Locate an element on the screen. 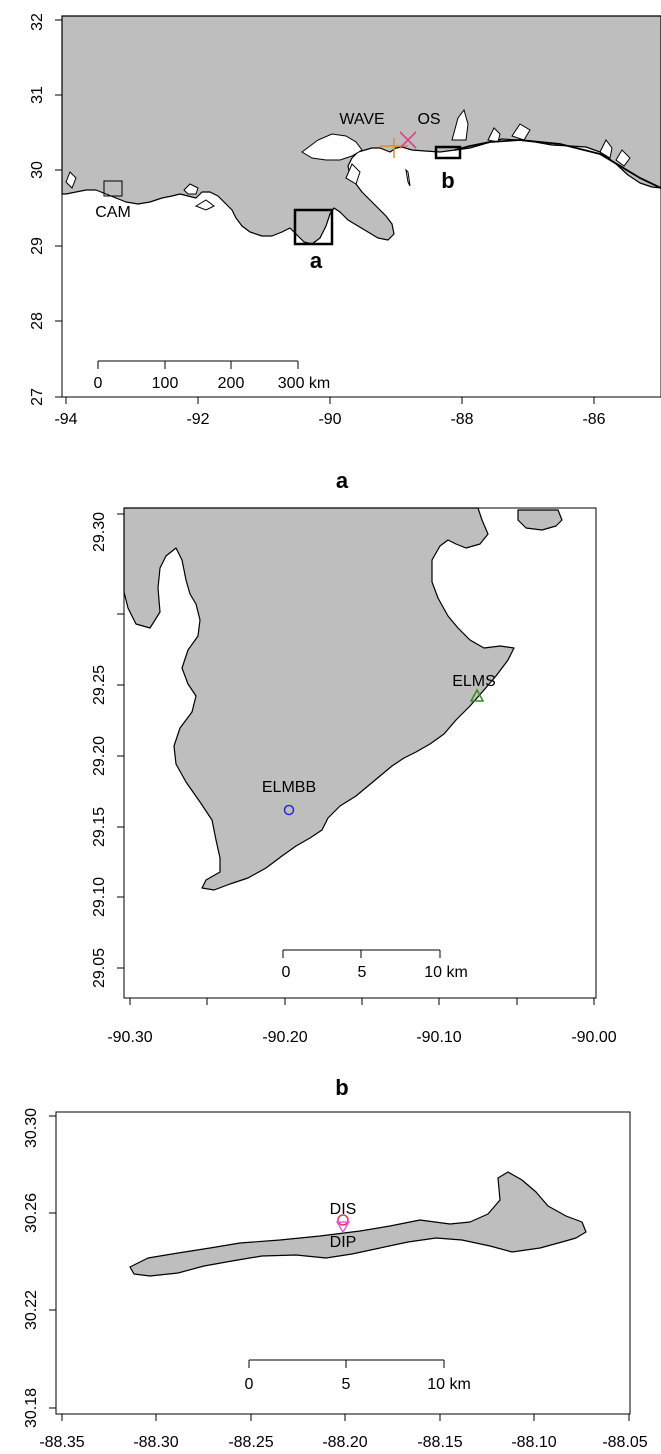 The width and height of the screenshot is (661, 1454). inset-label-a: a is located at coordinates (316, 260).